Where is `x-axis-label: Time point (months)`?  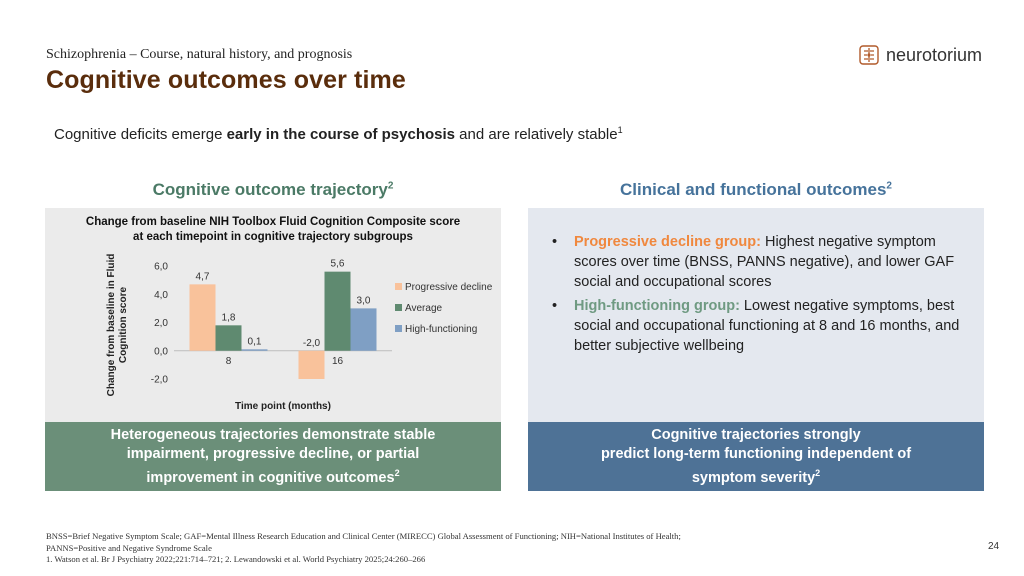
x-axis-label: Time point (months) is located at coordinates (283, 406).